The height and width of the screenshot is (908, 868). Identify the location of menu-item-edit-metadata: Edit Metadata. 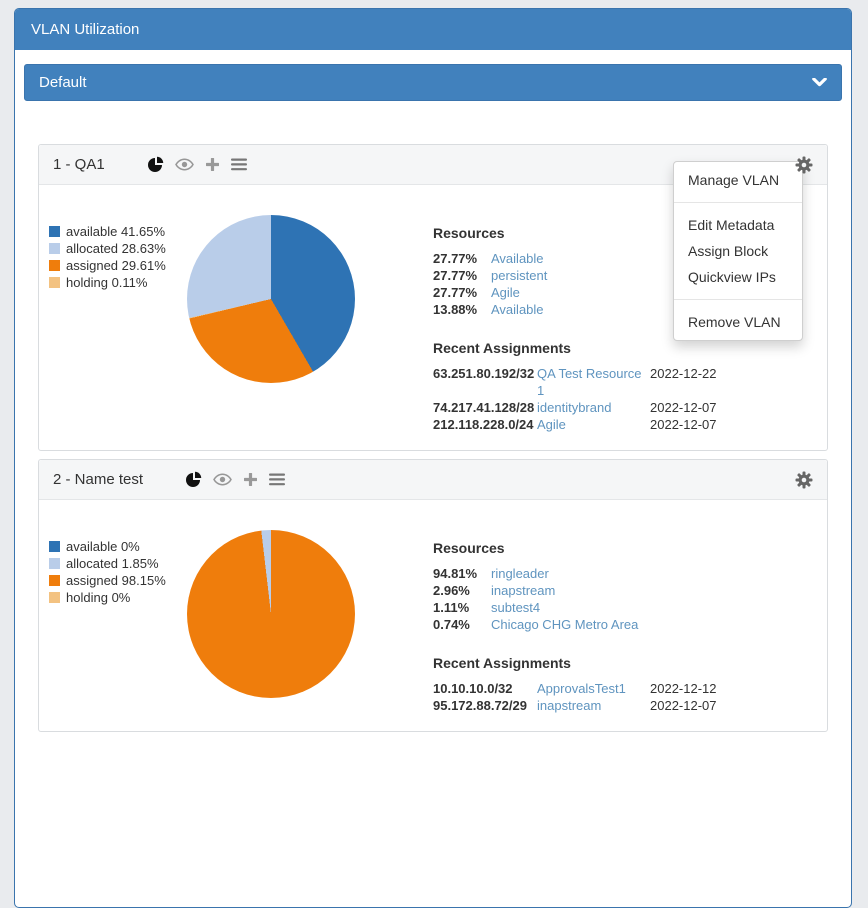
(731, 225).